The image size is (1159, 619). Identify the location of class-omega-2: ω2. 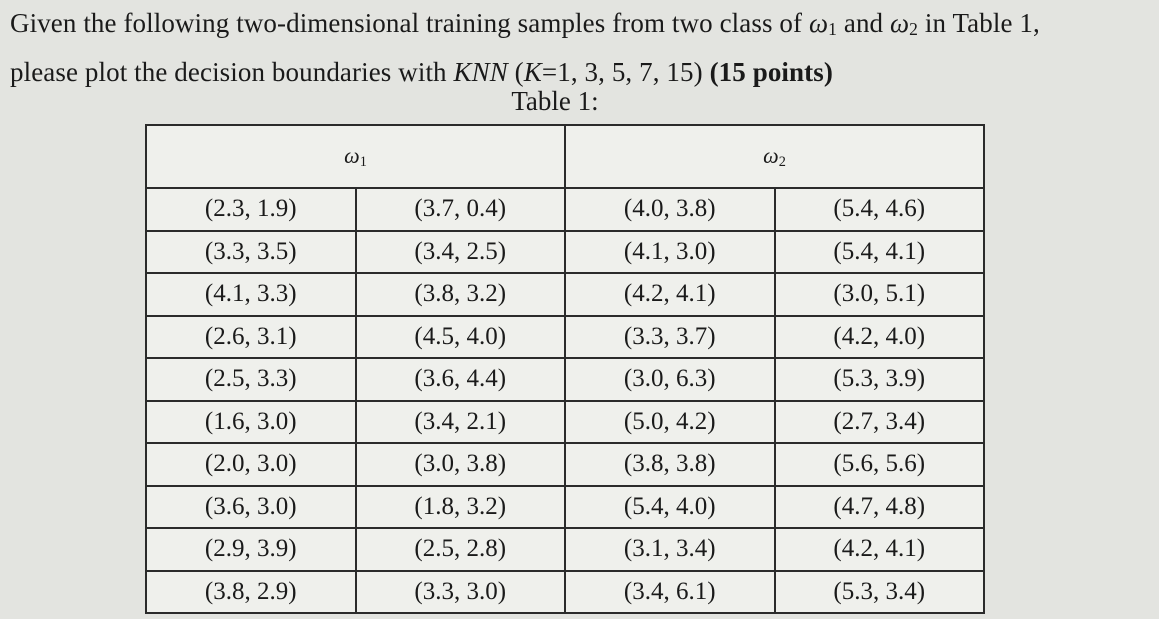
(904, 23).